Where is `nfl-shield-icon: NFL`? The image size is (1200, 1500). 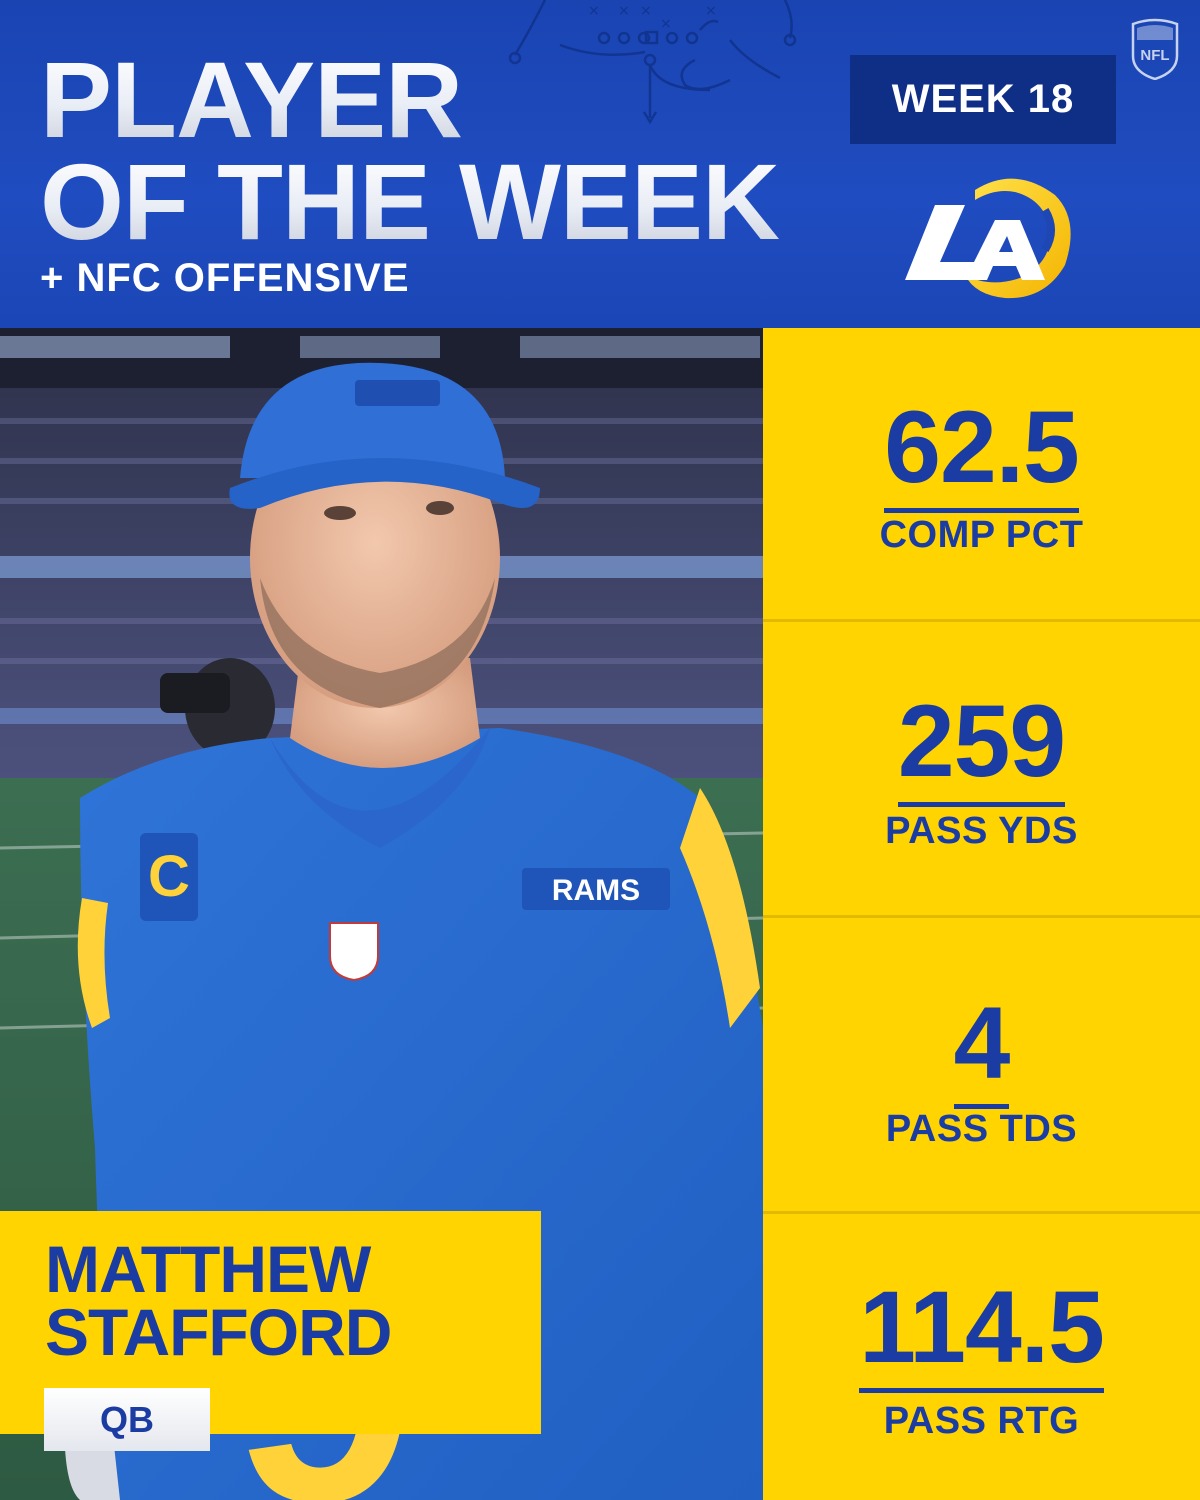
nfl-shield-icon: NFL is located at coordinates (1155, 49).